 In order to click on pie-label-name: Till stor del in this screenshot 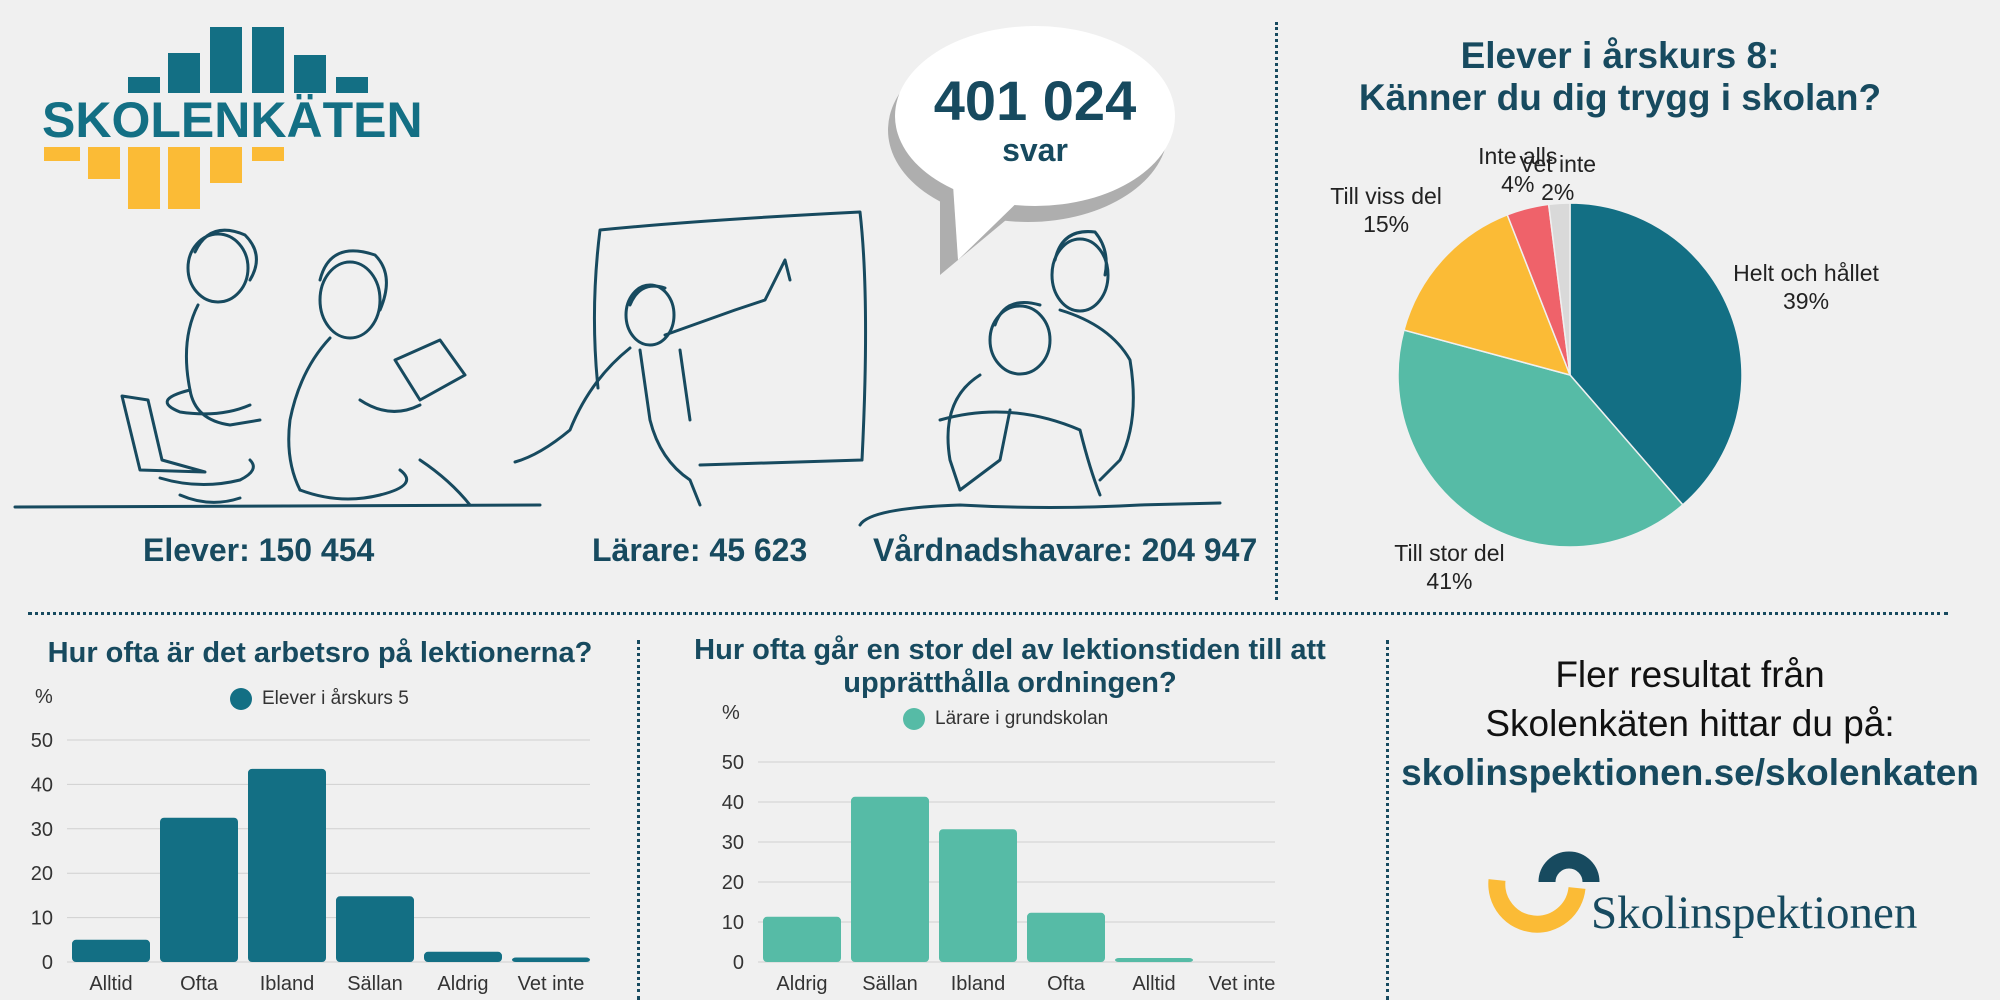, I will do `click(1449, 553)`.